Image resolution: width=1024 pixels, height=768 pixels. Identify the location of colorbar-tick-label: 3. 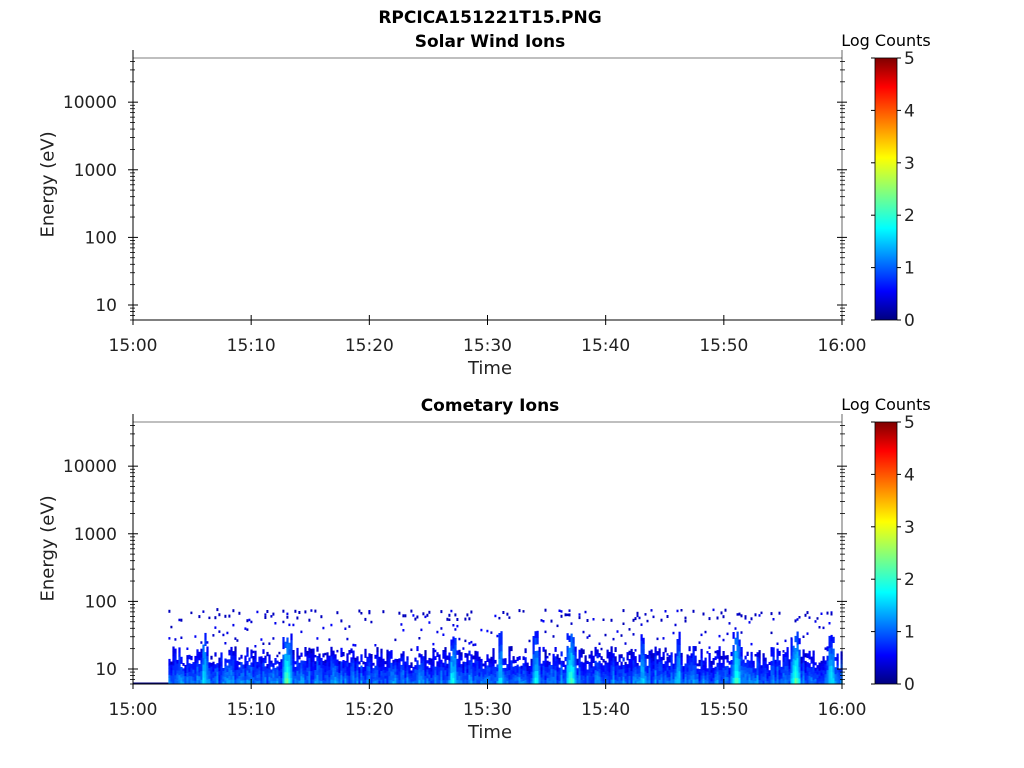
(909, 528).